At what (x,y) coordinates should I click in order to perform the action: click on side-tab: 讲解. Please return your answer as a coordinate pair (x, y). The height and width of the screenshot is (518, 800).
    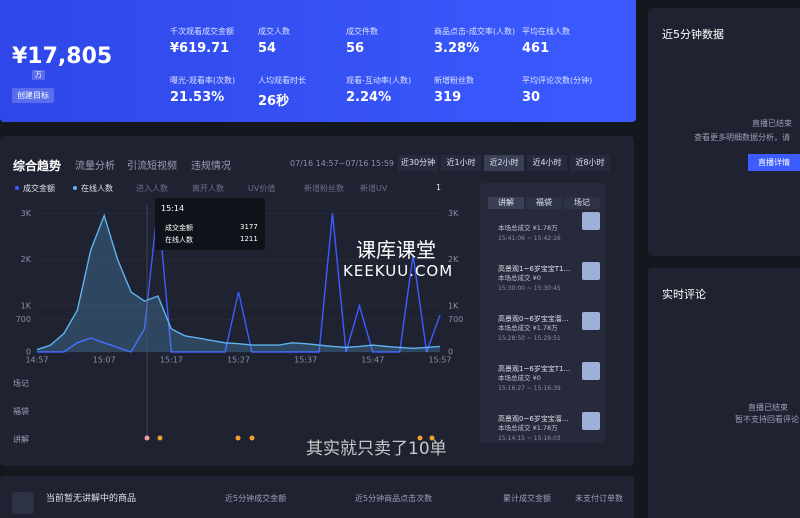
    Looking at the image, I should click on (506, 203).